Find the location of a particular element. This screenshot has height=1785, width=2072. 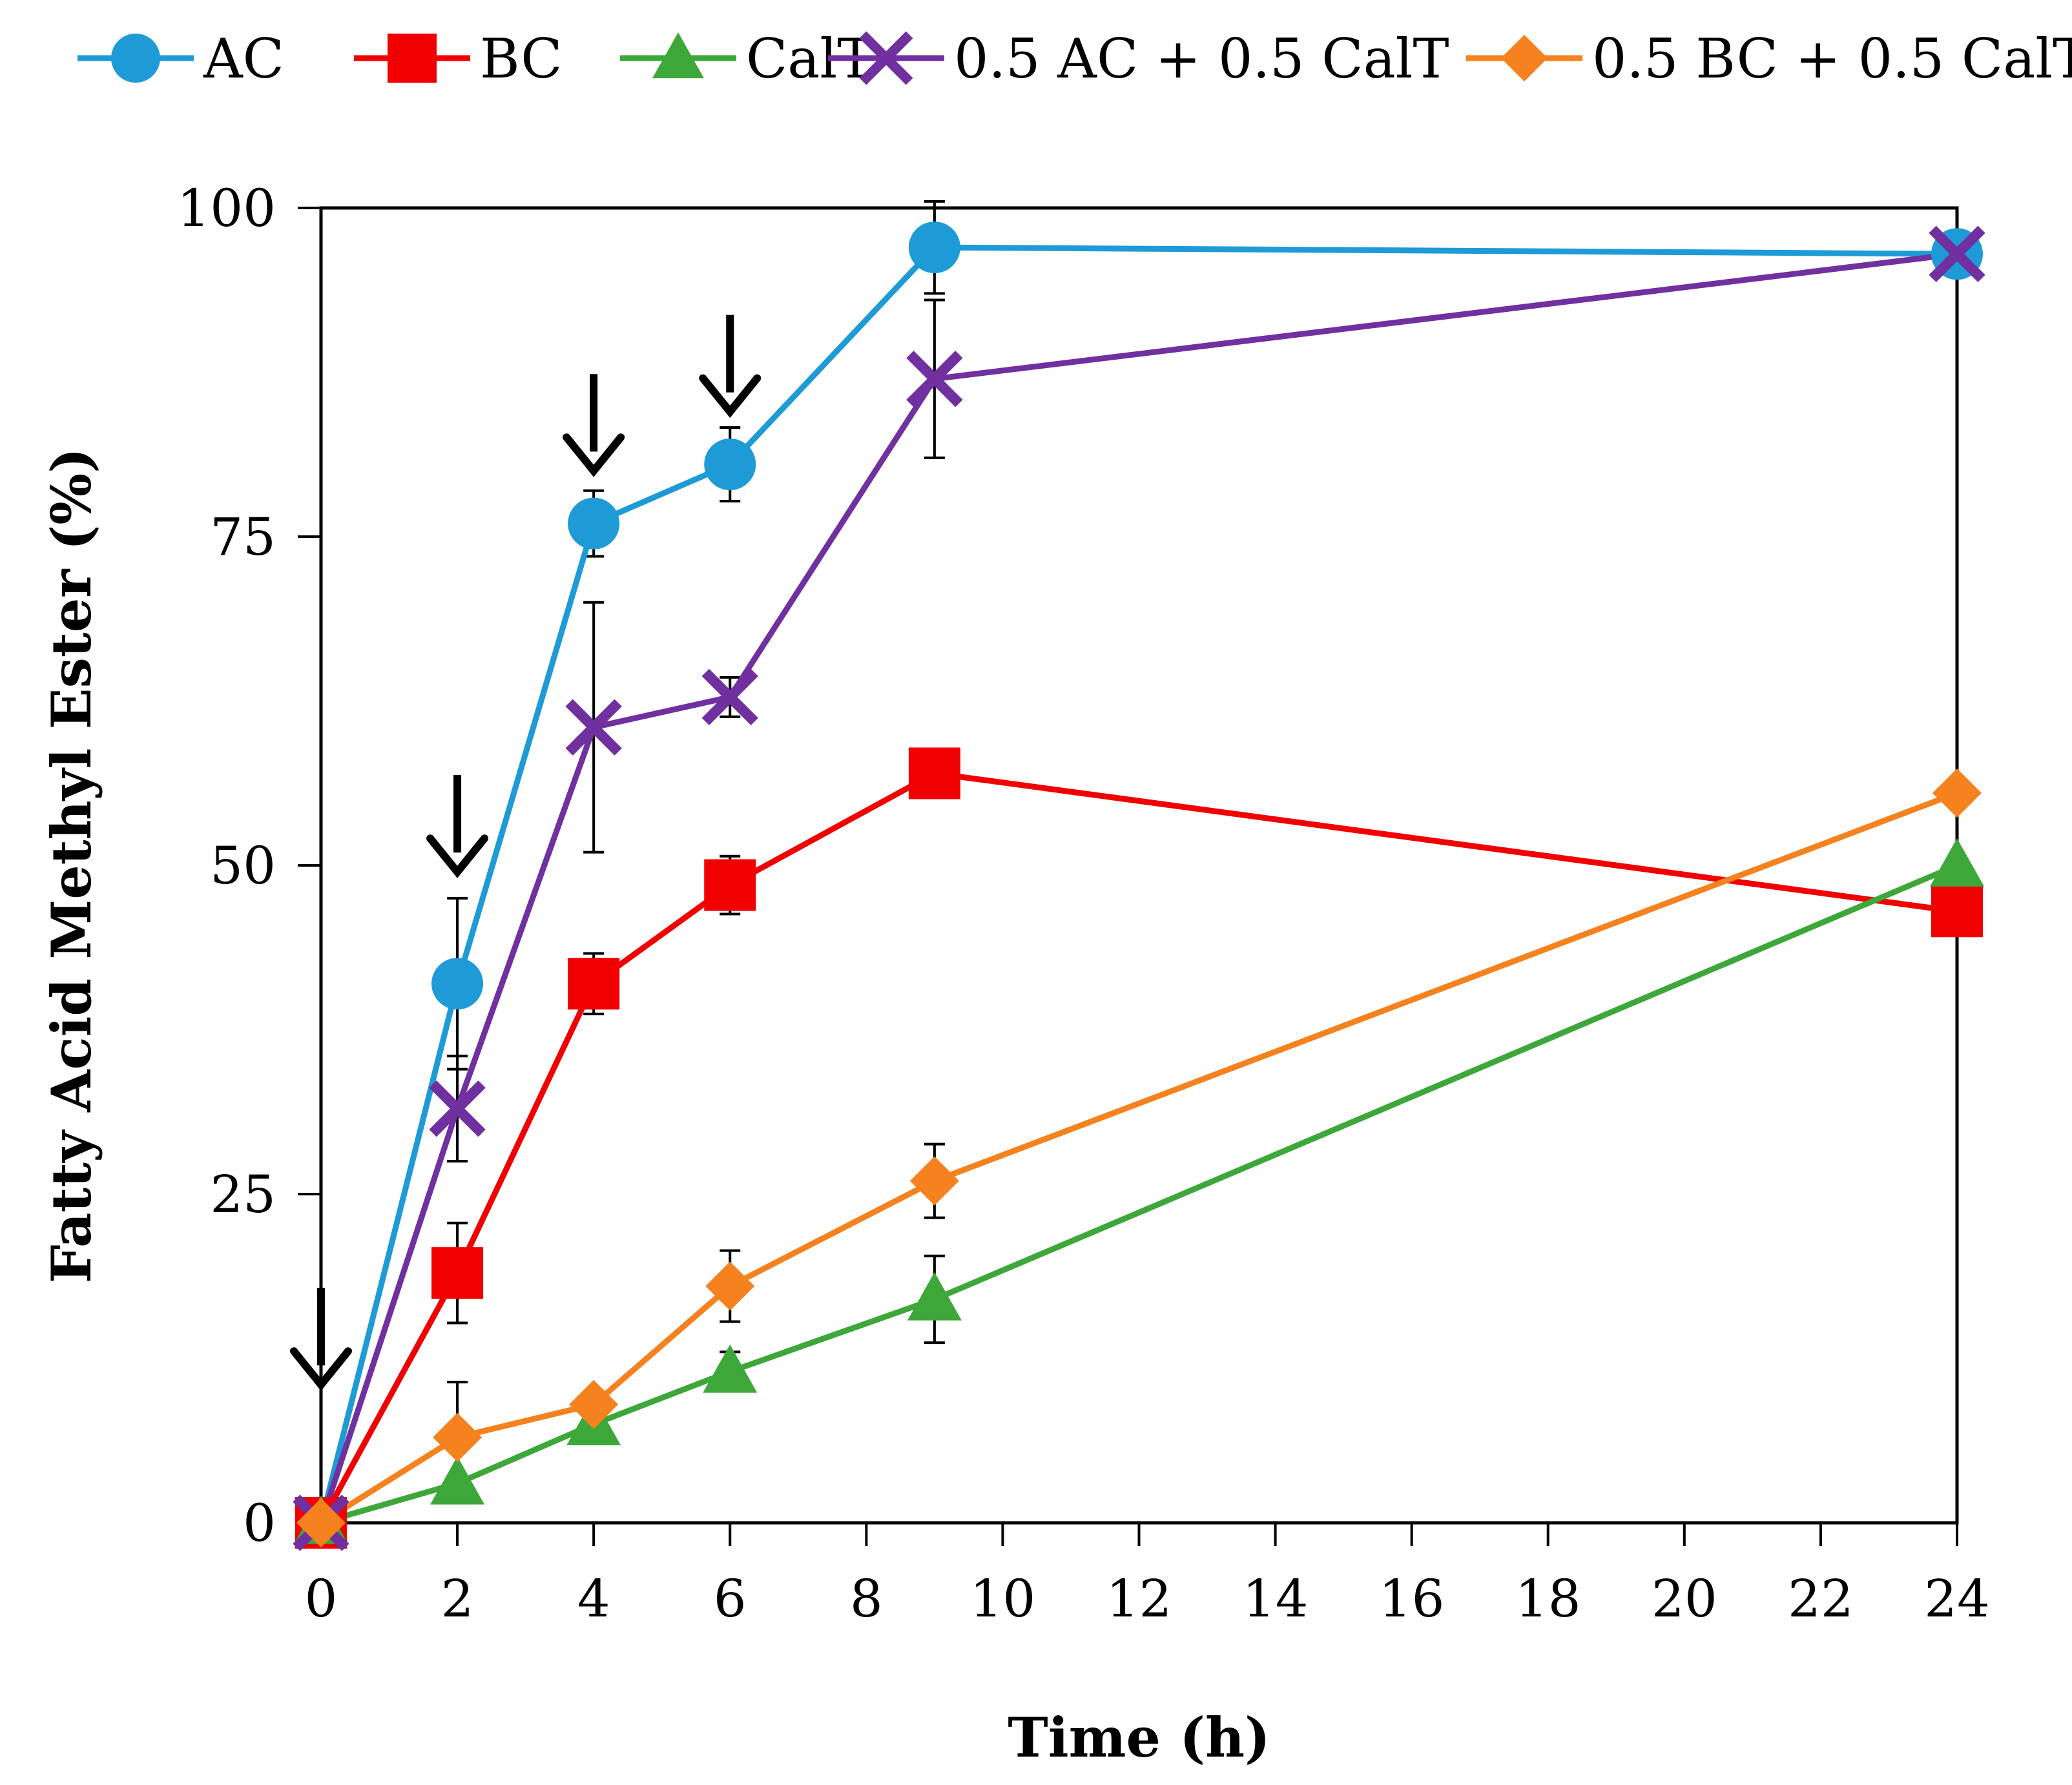

x-tick-label: 22 is located at coordinates (1821, 1599).